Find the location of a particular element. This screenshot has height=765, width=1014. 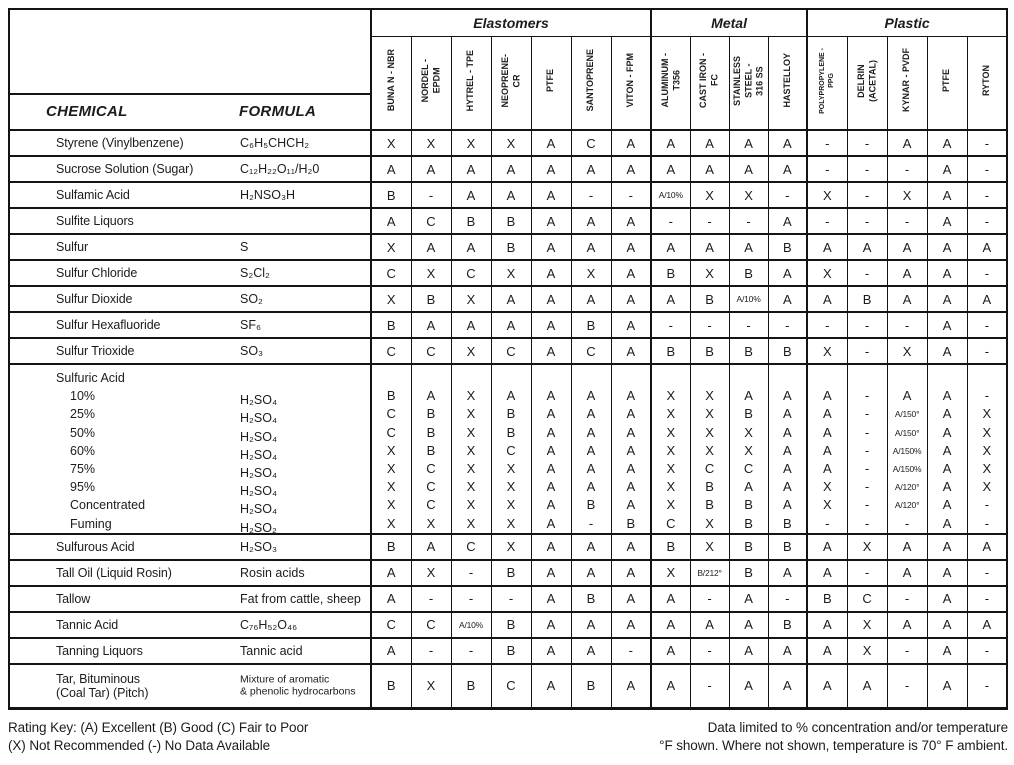

column-header-label: PTFE is located at coordinates (946, 80).